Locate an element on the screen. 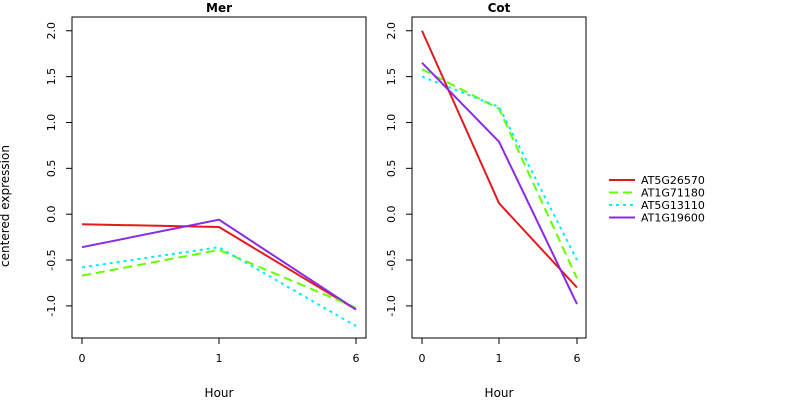 The image size is (800, 400). y-axis-label: centered expression is located at coordinates (6, 206).